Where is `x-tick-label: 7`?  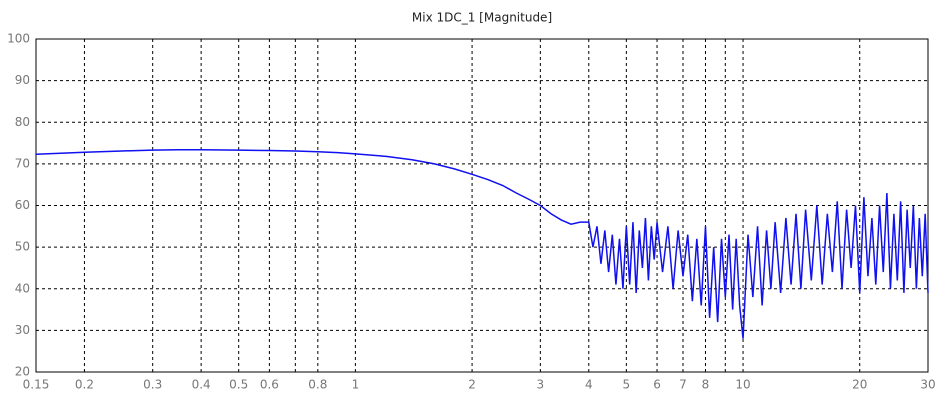
x-tick-label: 7 is located at coordinates (683, 385).